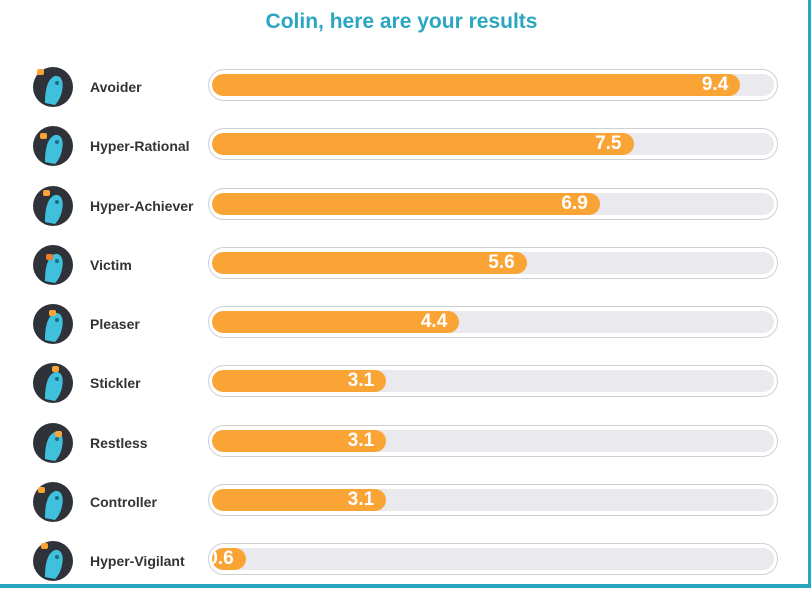  What do you see at coordinates (137, 561) in the screenshot?
I see `result-label: Hyper-Vigilant` at bounding box center [137, 561].